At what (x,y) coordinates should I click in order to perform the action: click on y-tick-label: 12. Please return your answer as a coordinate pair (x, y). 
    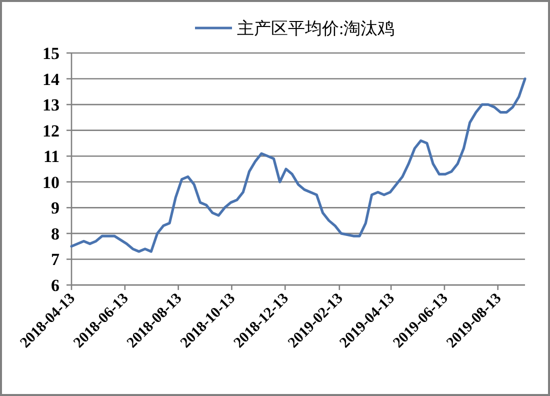
    Looking at the image, I should click on (51, 130).